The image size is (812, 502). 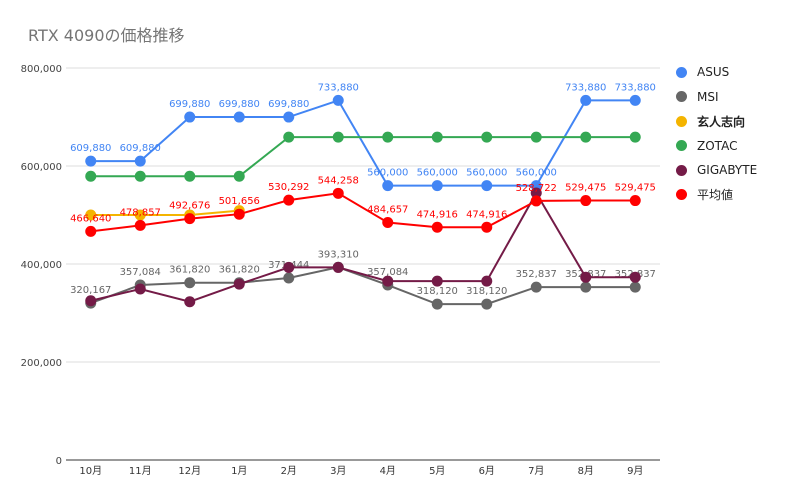 I want to click on x-tick-label: 3月, so click(x=338, y=471).